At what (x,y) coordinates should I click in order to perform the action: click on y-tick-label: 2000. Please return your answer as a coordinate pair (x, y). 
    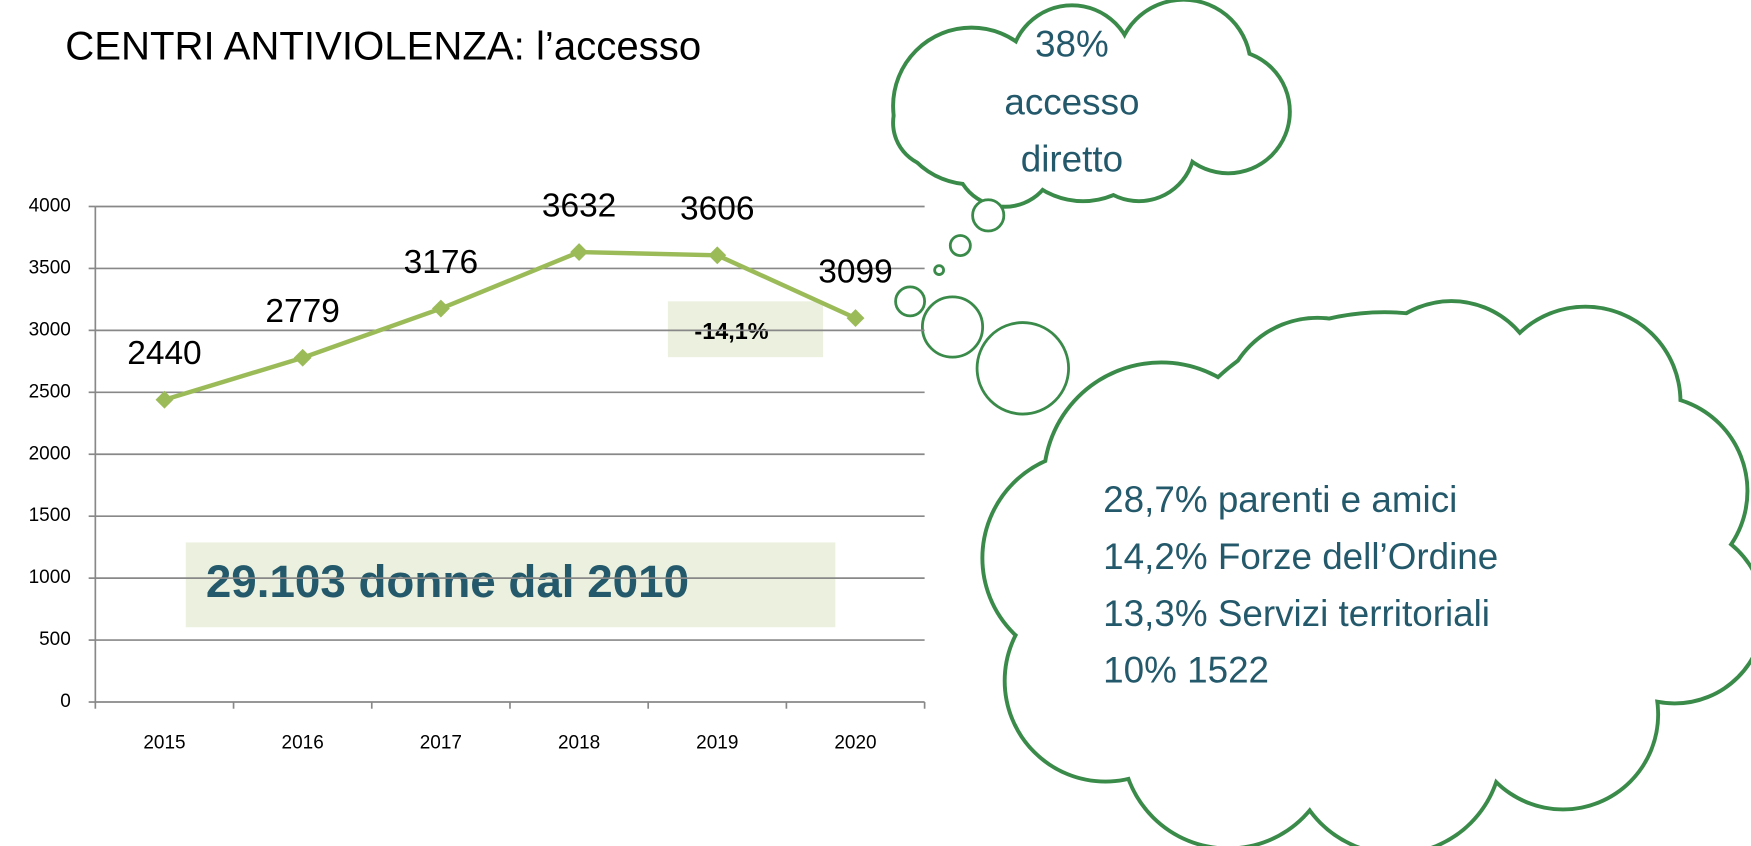
    Looking at the image, I should click on (50, 453).